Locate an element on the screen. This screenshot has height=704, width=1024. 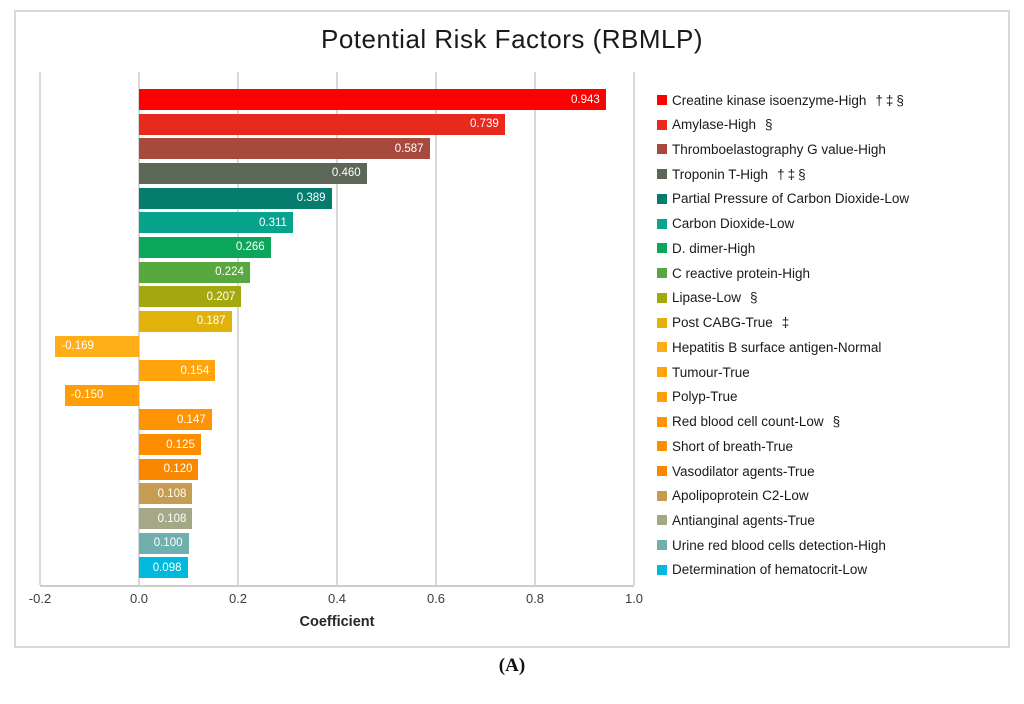
x-tick-label: 0.0 is located at coordinates (139, 598).